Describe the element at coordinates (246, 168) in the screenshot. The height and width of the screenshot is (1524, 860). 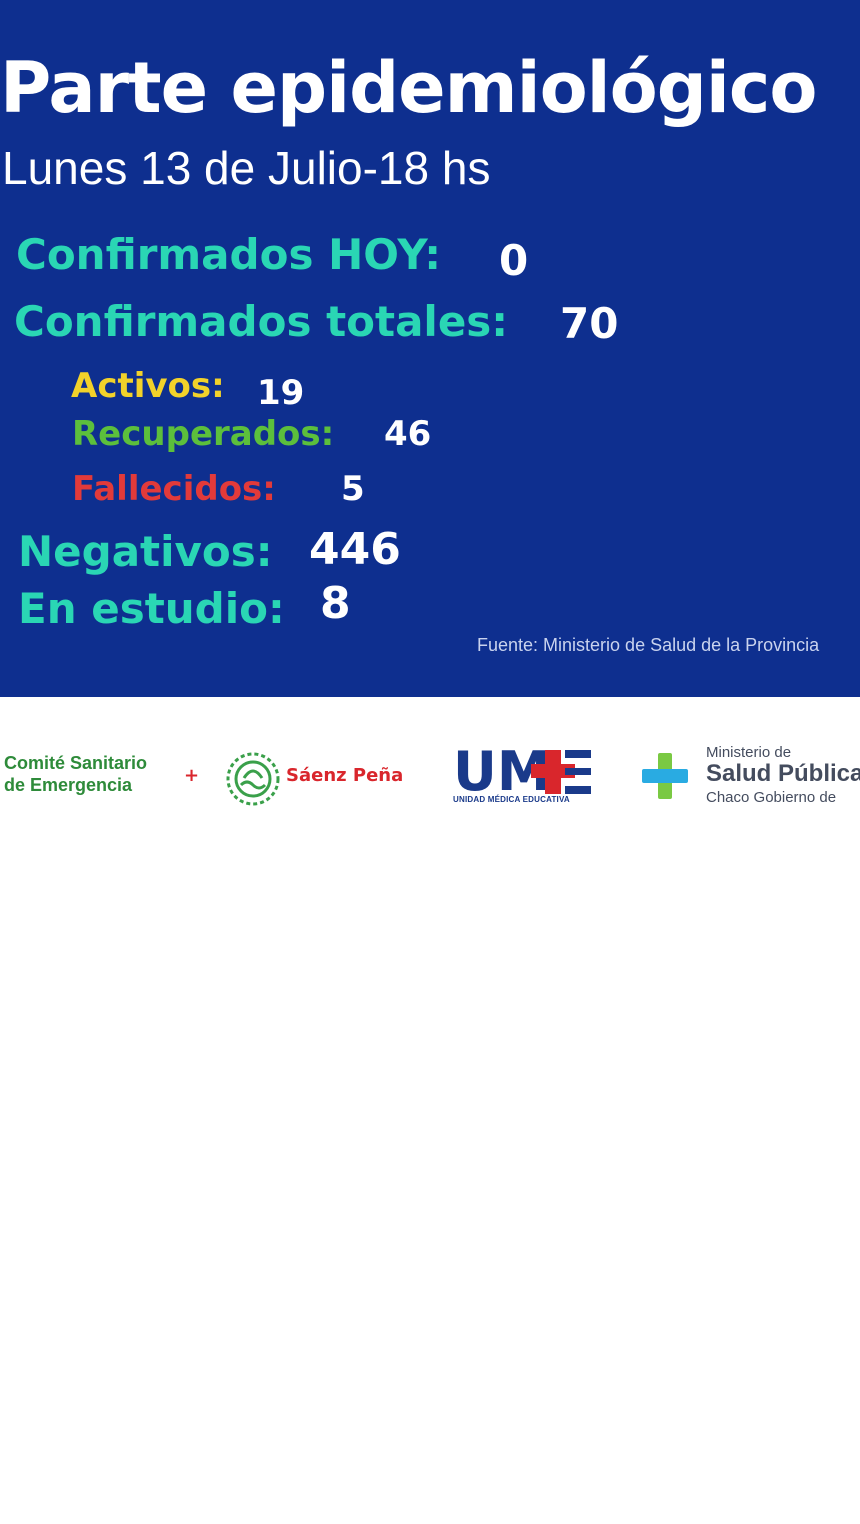
I see `page-subtitle: Lunes 13 de Julio-18 hs` at that location.